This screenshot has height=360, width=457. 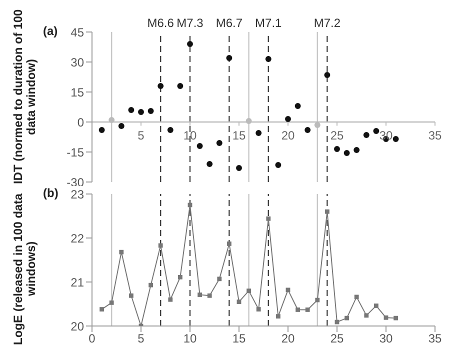 What do you see at coordinates (77, 92) in the screenshot?
I see `y-tick-label: 15` at bounding box center [77, 92].